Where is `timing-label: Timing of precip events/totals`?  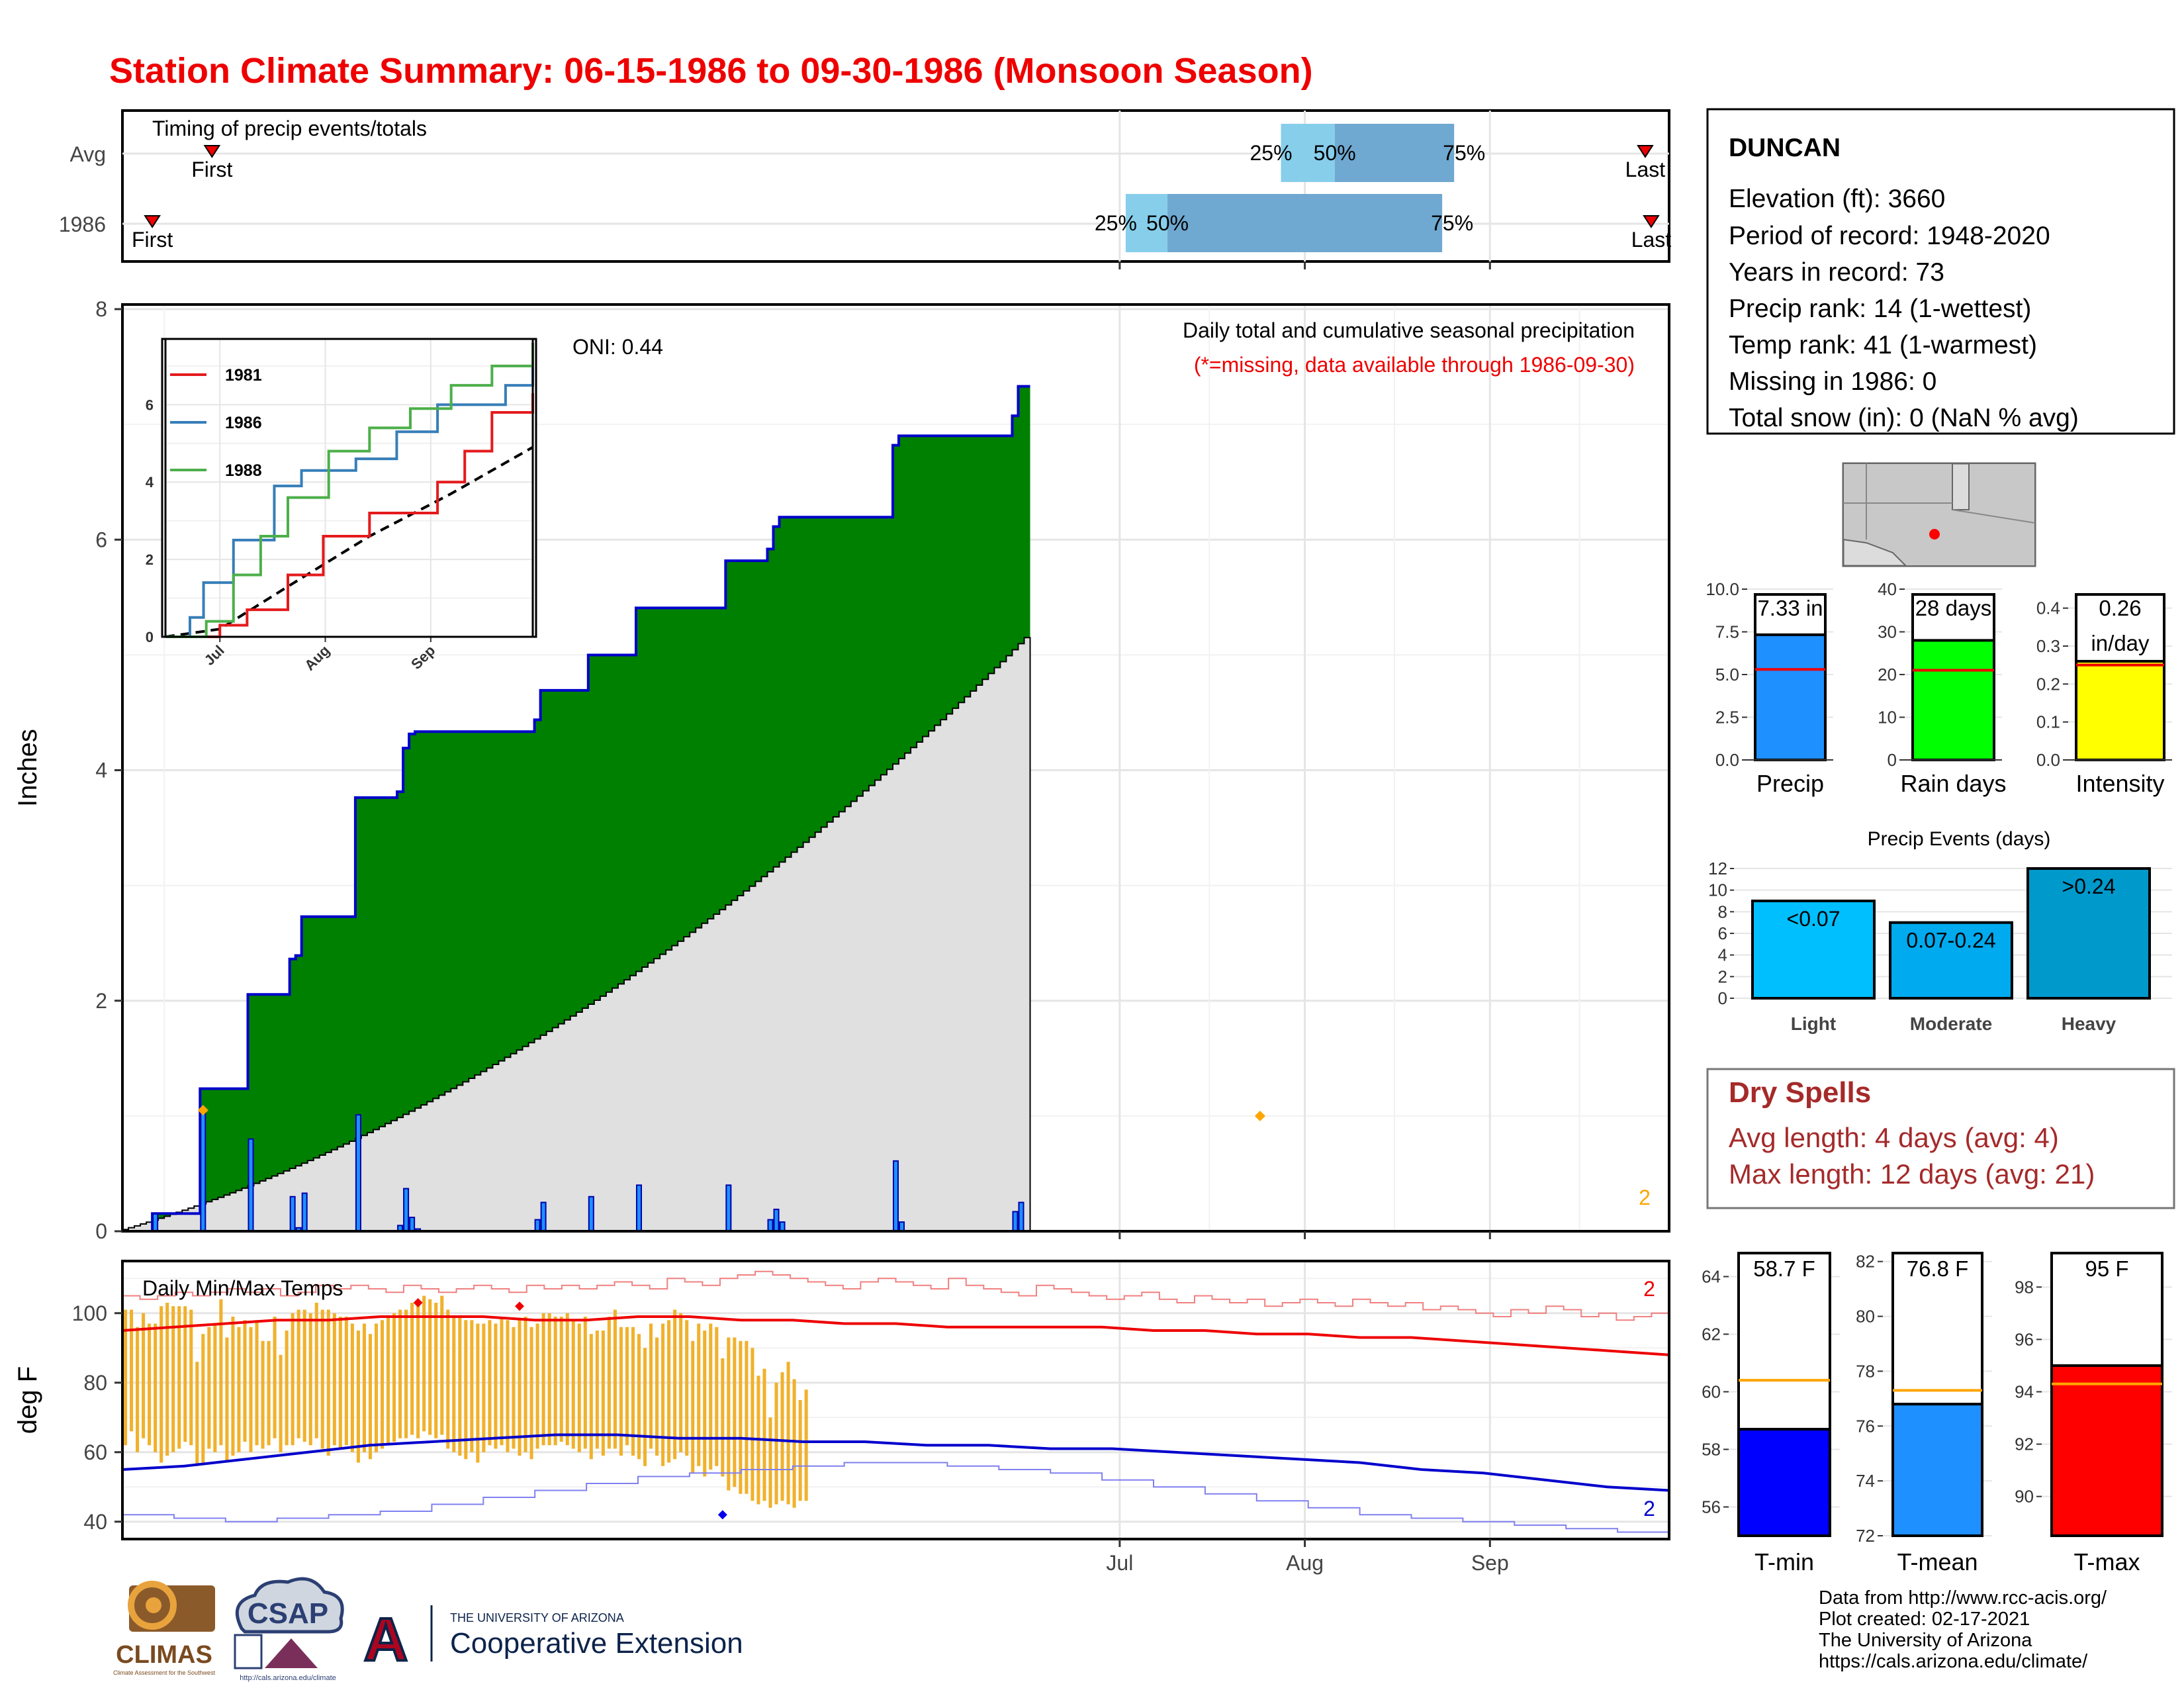
timing-label: Timing of precip events/totals is located at coordinates (289, 128).